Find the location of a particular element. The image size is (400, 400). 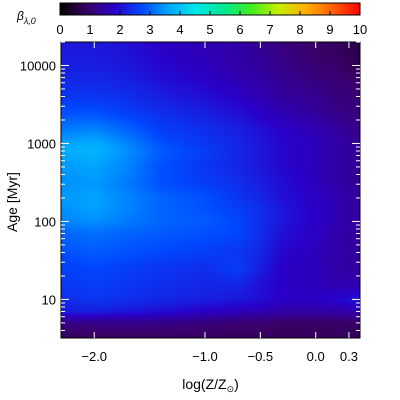

colorbar-tick-label: 0 is located at coordinates (59, 29).